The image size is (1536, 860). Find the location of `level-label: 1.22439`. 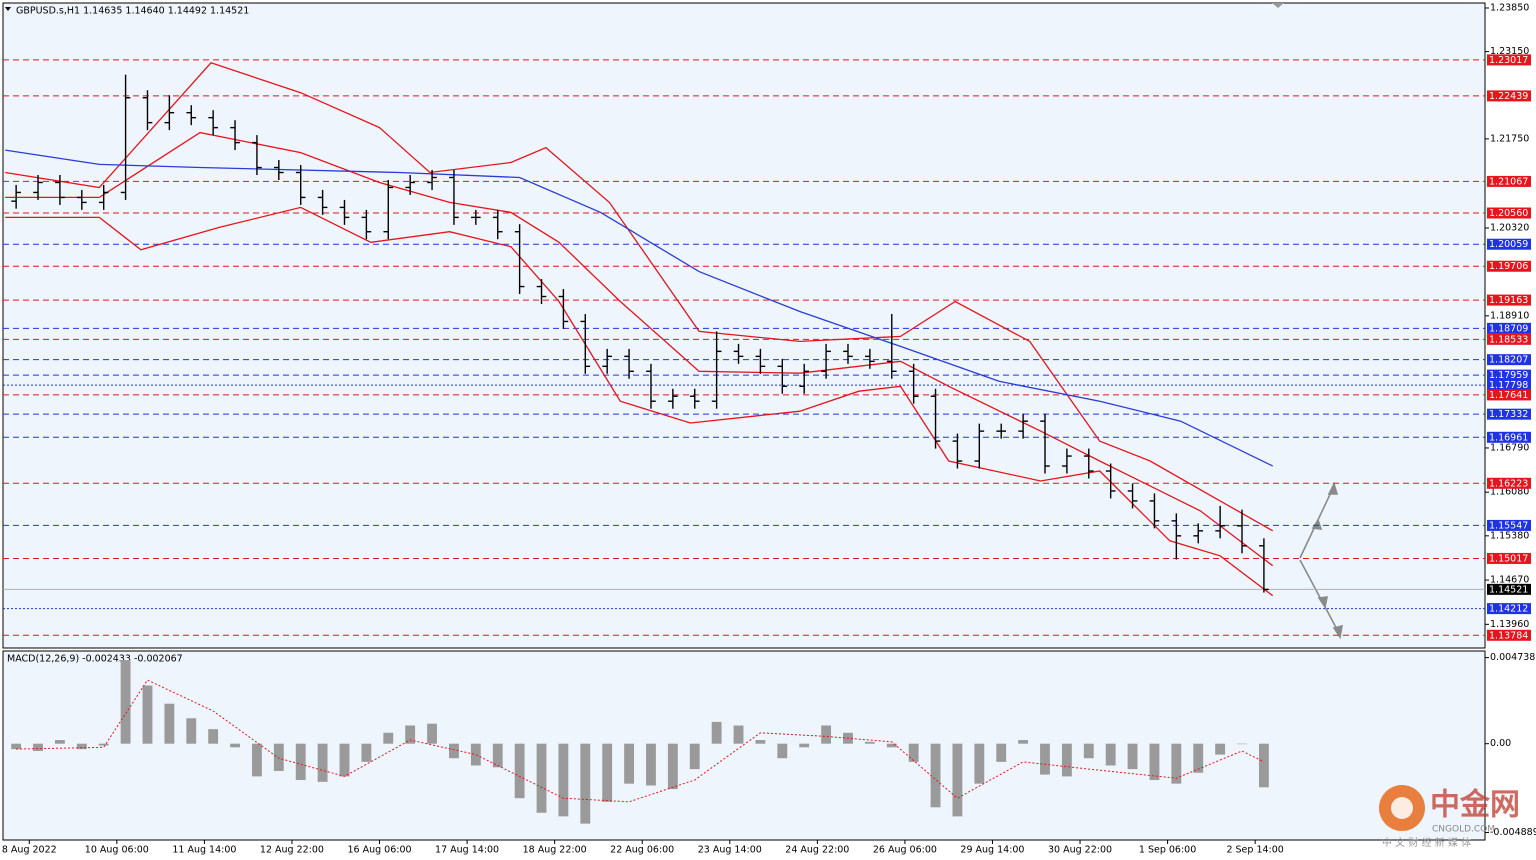

level-label: 1.22439 is located at coordinates (1508, 96).